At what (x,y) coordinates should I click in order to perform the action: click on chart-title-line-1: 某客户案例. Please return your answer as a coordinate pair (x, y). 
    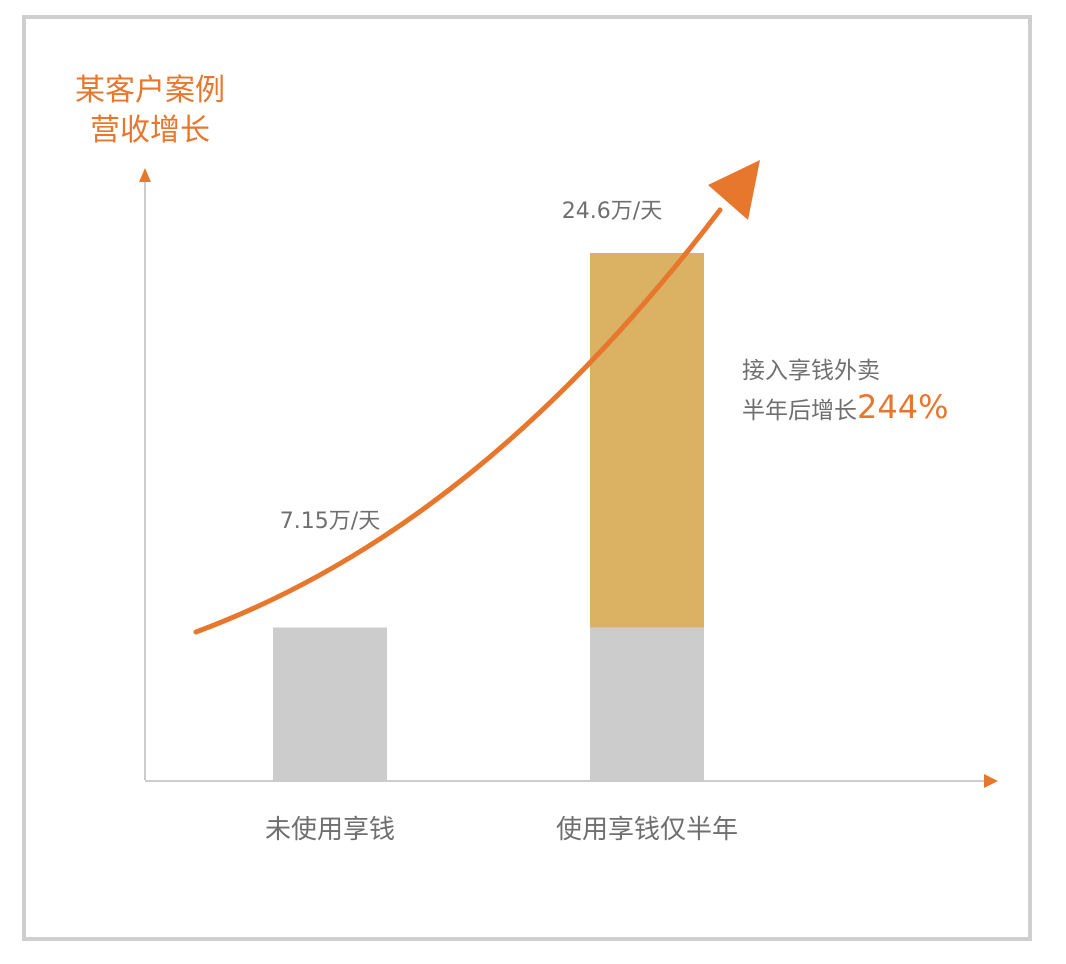
    Looking at the image, I should click on (150, 90).